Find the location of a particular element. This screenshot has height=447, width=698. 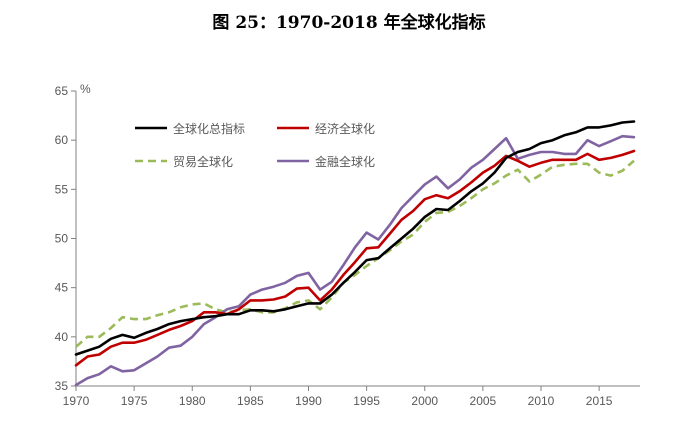

x-tick-label: 1970 is located at coordinates (76, 401).